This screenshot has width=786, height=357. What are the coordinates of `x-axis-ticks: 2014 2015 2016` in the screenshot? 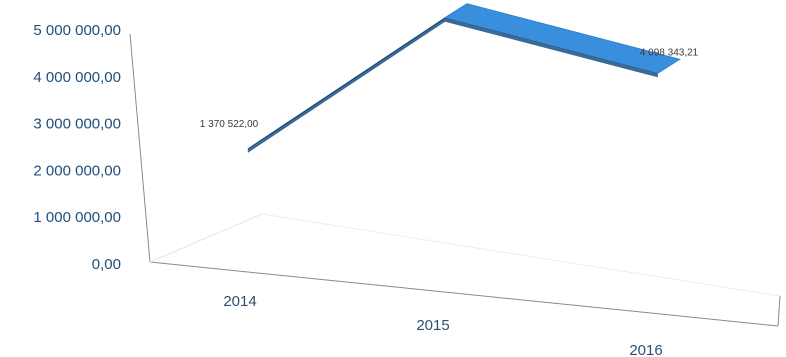 It's located at (442, 325).